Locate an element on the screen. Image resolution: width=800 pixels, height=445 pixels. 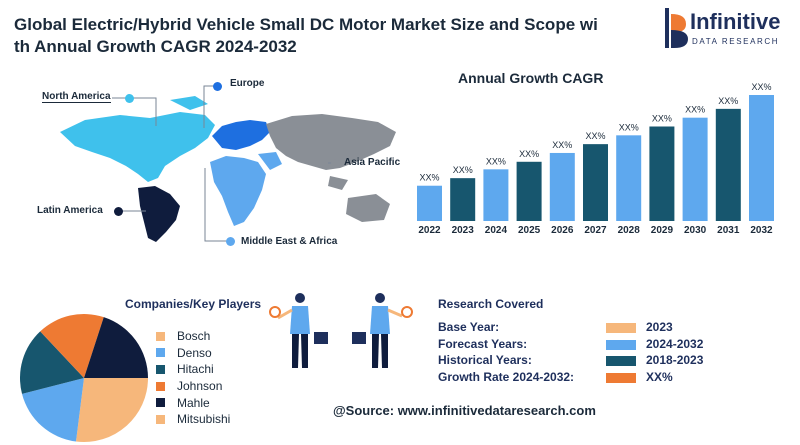
bar-value-label-2026: XX% is located at coordinates (562, 145).